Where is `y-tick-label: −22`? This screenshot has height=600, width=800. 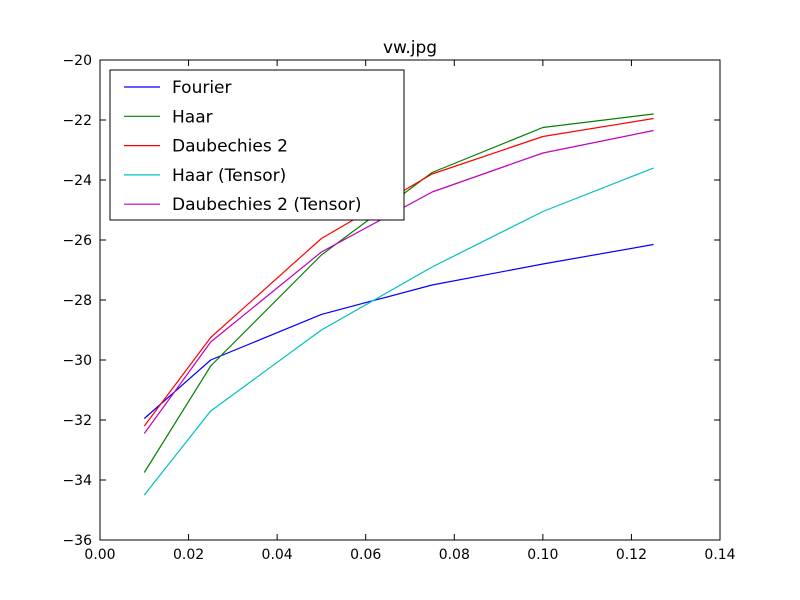 y-tick-label: −22 is located at coordinates (77, 121).